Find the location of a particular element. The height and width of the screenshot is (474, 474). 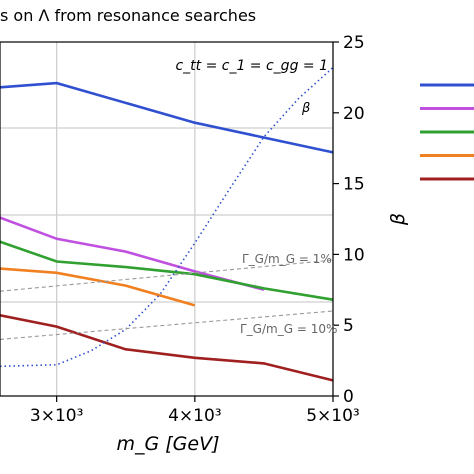

x-axis-ticks: 3×10³ 4×10³ 5×10³ is located at coordinates (195, 411).